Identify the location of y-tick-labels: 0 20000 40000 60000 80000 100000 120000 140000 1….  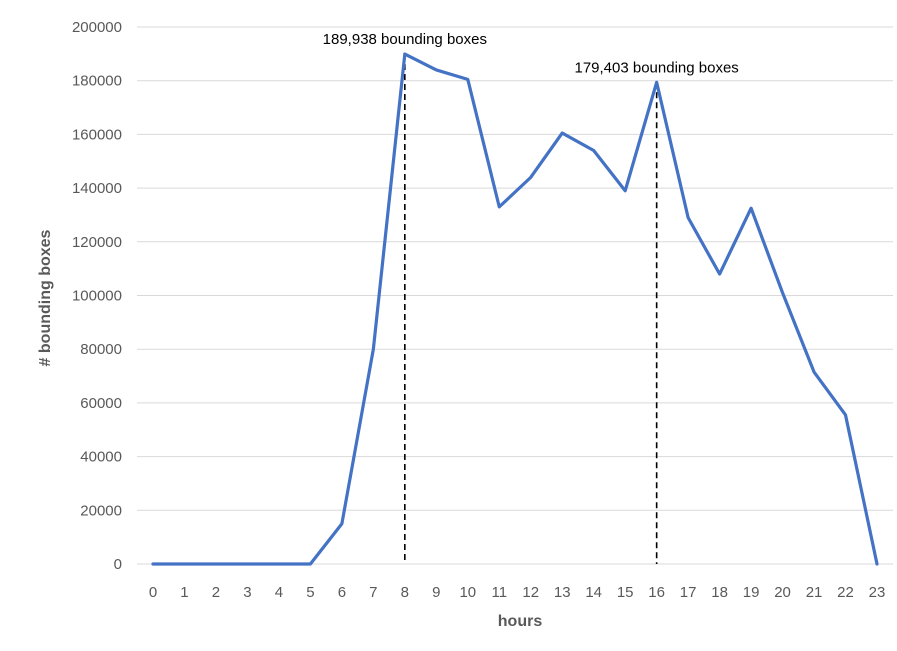
(97, 296).